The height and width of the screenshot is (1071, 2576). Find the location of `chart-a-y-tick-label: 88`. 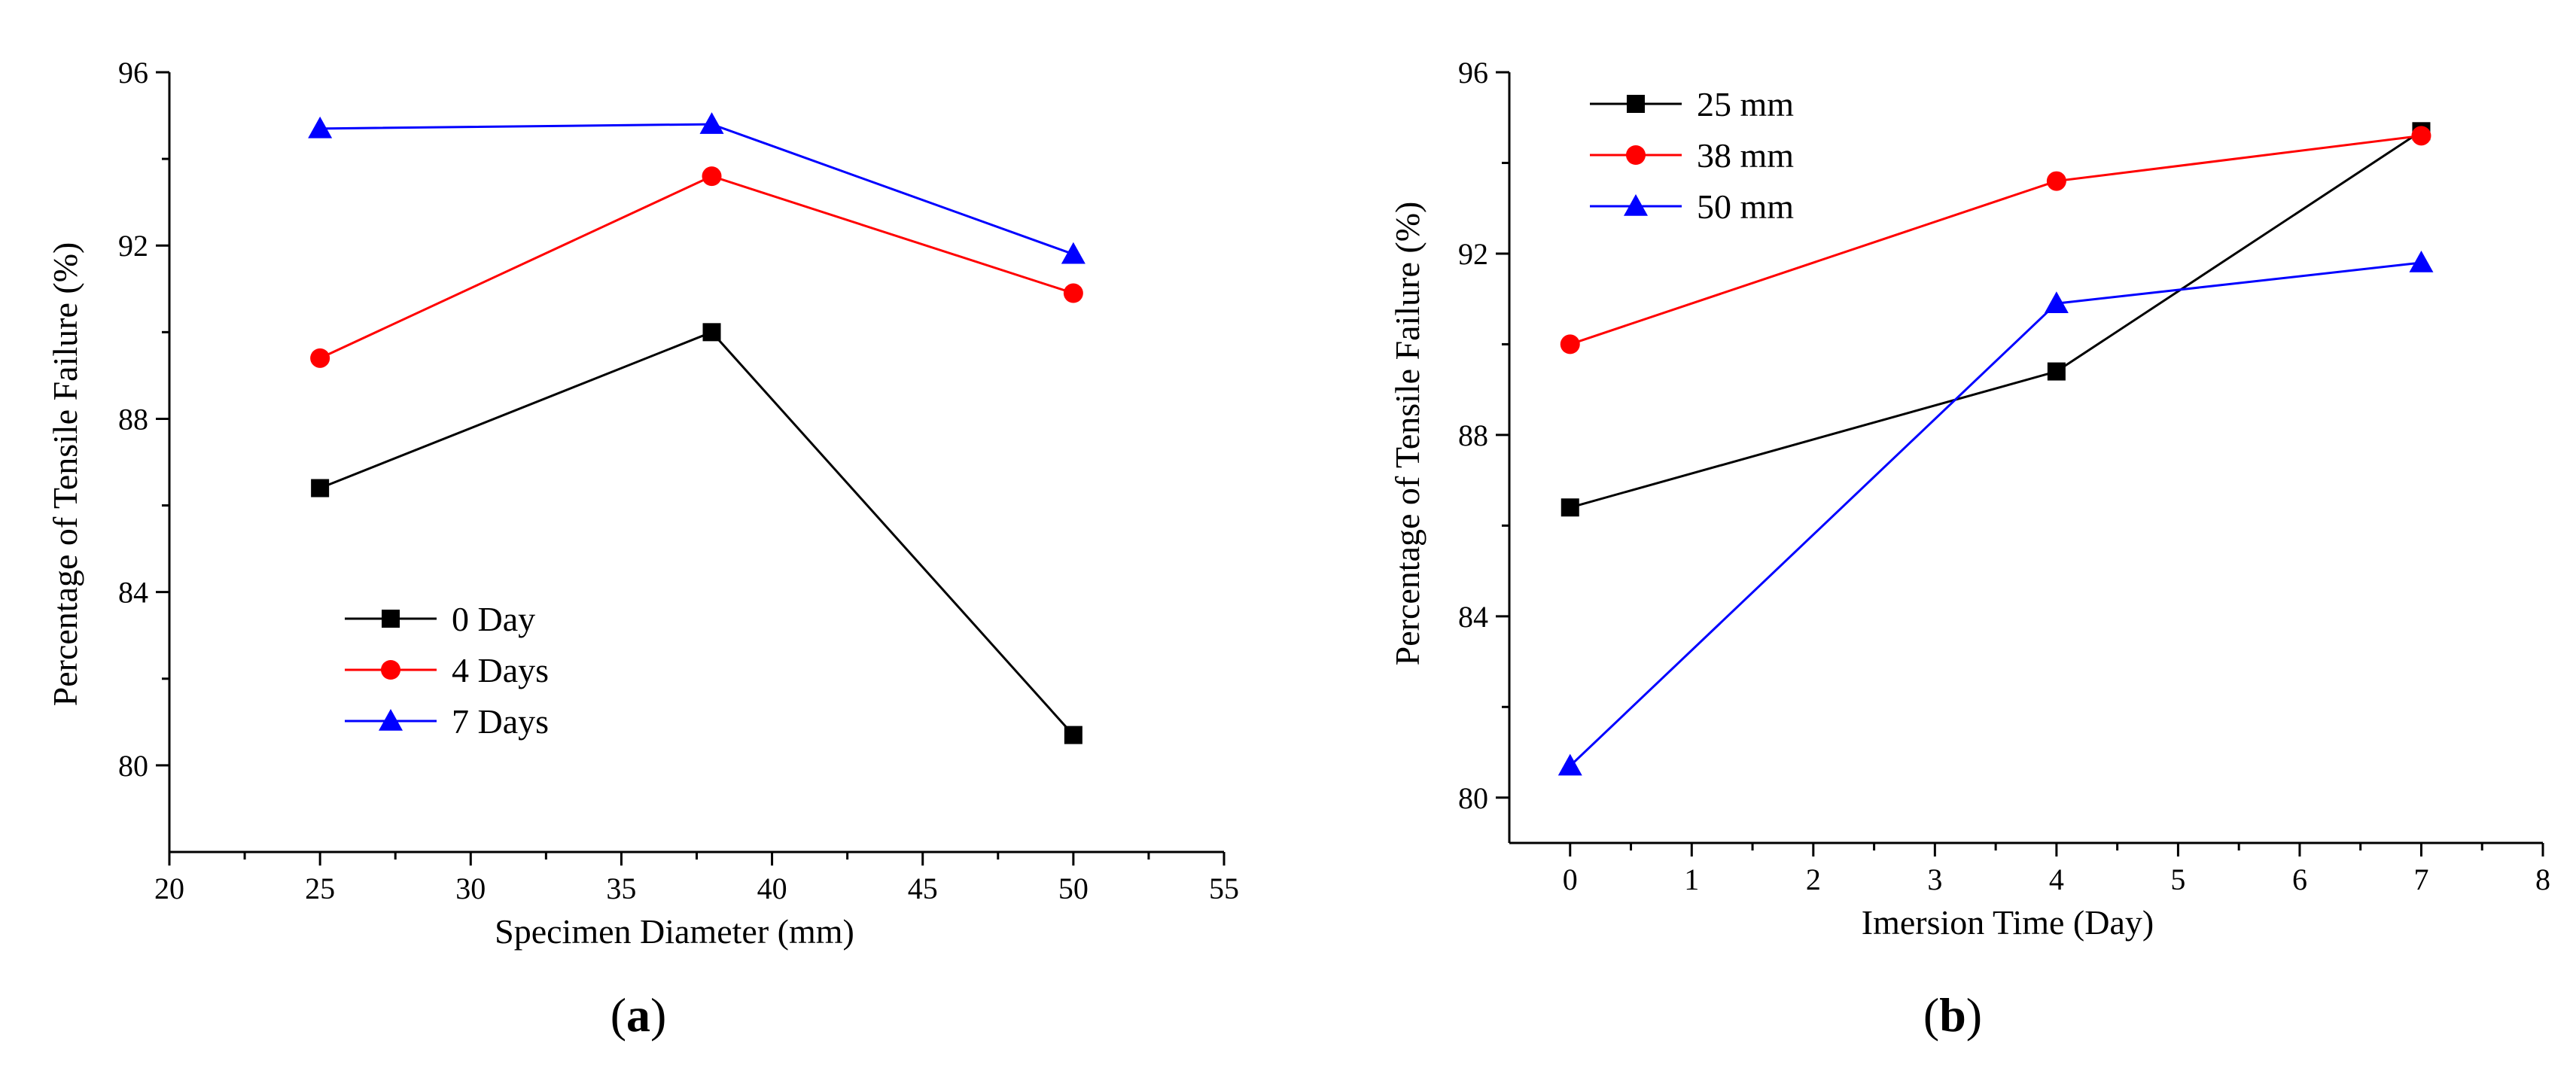

chart-a-y-tick-label: 88 is located at coordinates (133, 419).